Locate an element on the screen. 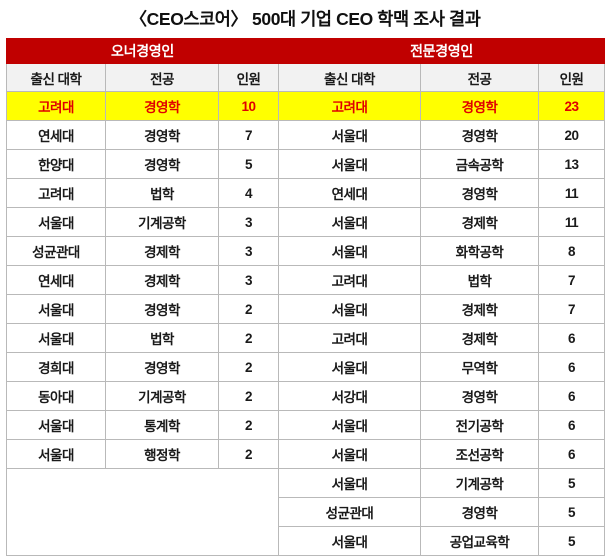 The image size is (610, 556). cell-major-professional: 금속공학 is located at coordinates (480, 164).